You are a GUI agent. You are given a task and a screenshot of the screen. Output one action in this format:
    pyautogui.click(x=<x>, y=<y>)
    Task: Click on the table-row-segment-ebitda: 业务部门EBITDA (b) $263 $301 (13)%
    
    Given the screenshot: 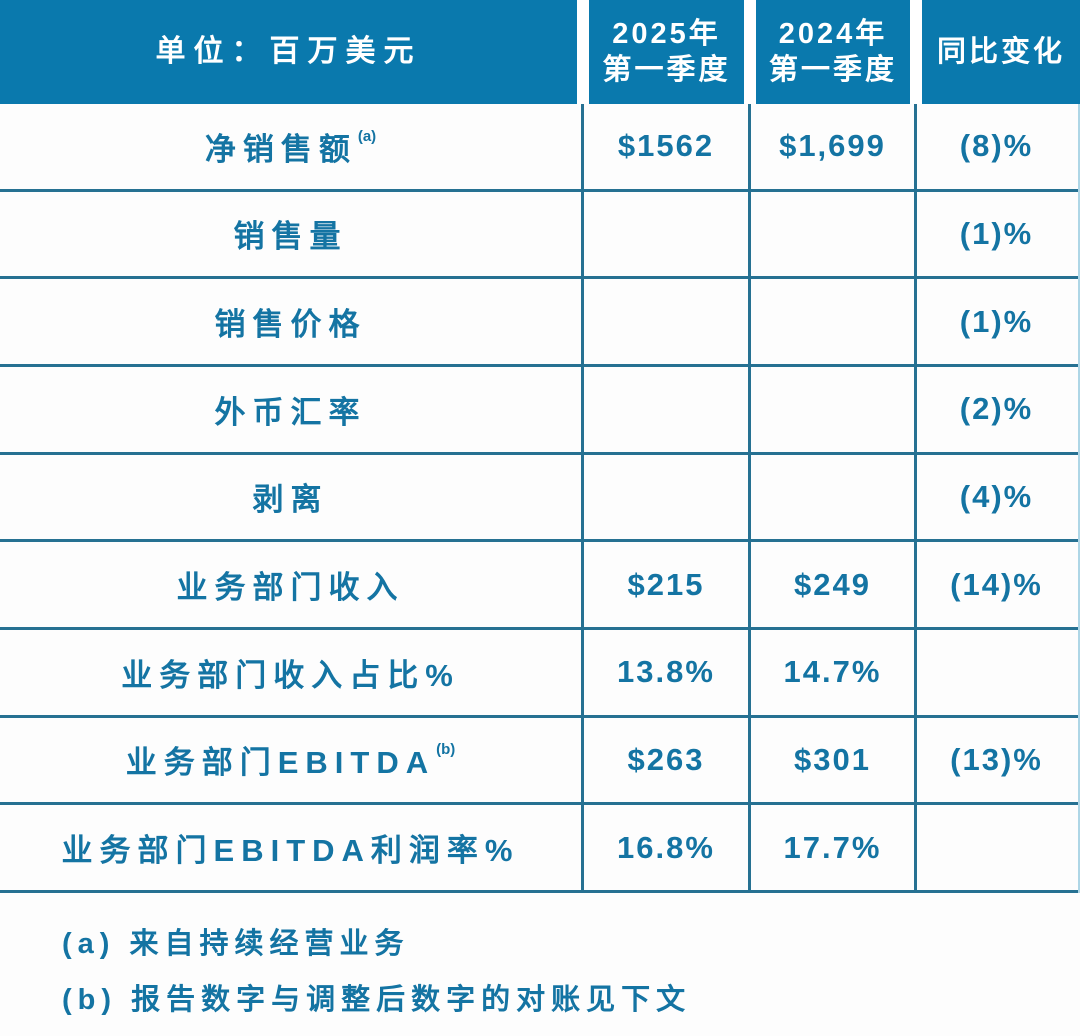 What is the action you would take?
    pyautogui.click(x=539, y=761)
    